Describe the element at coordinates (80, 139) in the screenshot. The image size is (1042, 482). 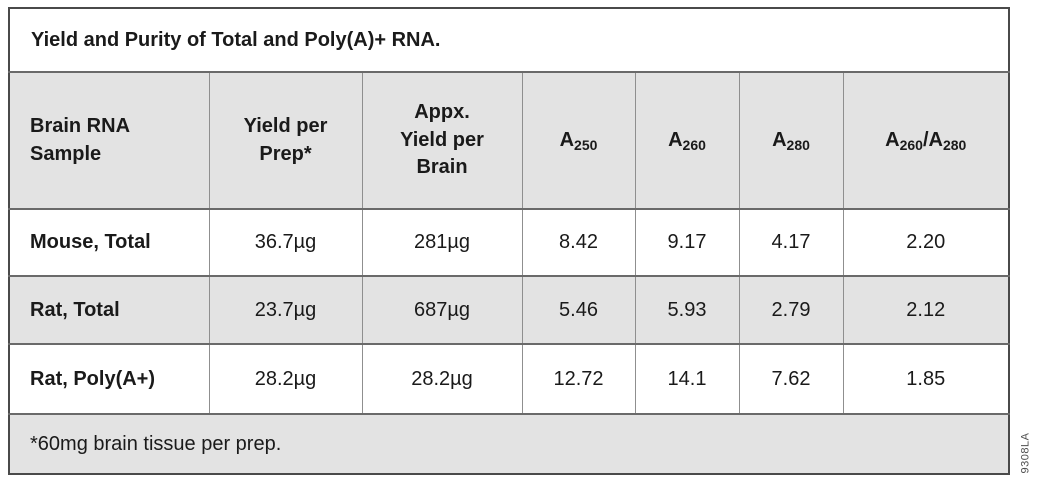
I see `header-label-sample: Brain RNA Sample` at that location.